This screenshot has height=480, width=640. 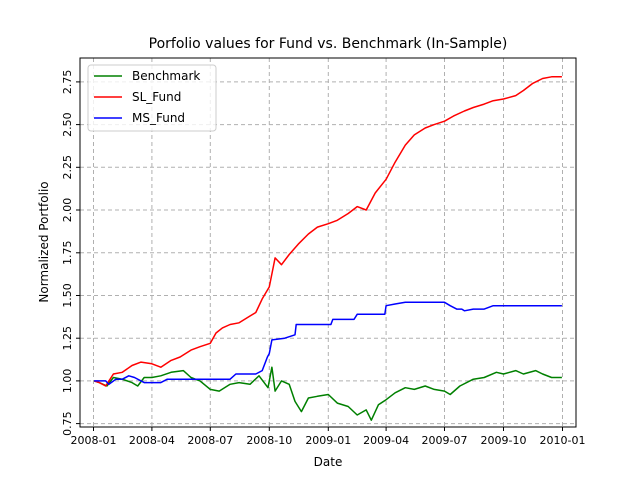 What do you see at coordinates (328, 343) in the screenshot?
I see `series-line-ms-fund` at bounding box center [328, 343].